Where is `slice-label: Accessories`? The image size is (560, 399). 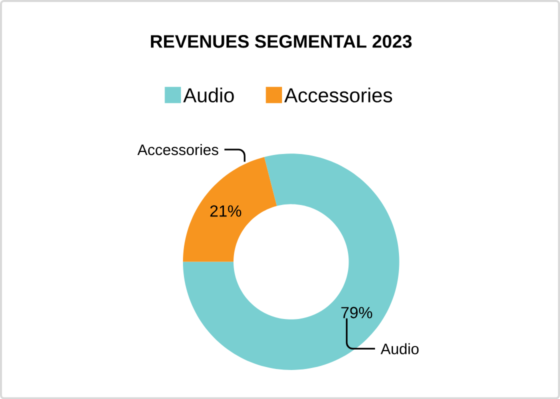 slice-label: Accessories is located at coordinates (177, 149).